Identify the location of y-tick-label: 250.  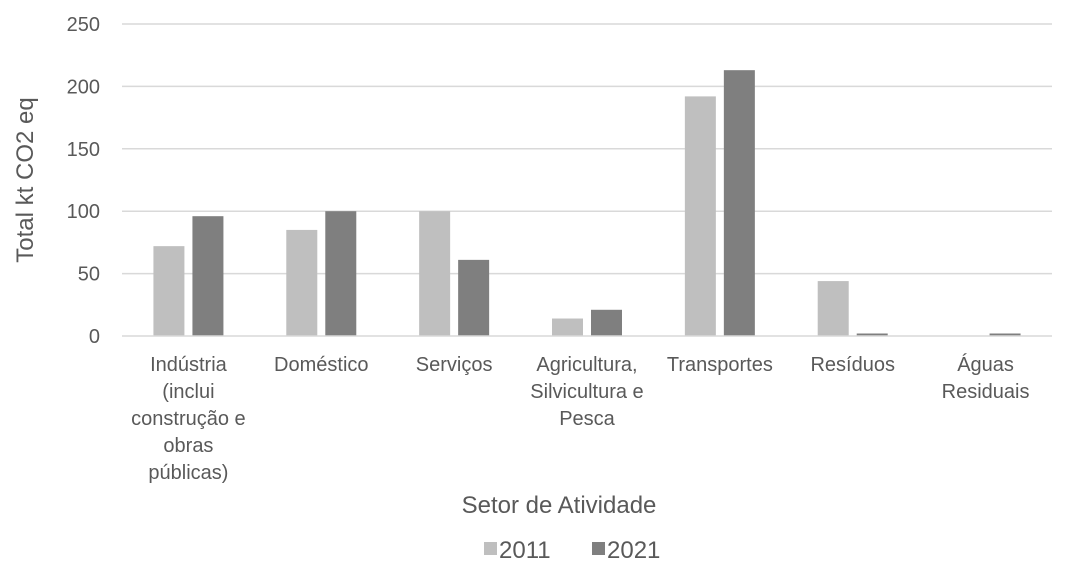
(83, 25).